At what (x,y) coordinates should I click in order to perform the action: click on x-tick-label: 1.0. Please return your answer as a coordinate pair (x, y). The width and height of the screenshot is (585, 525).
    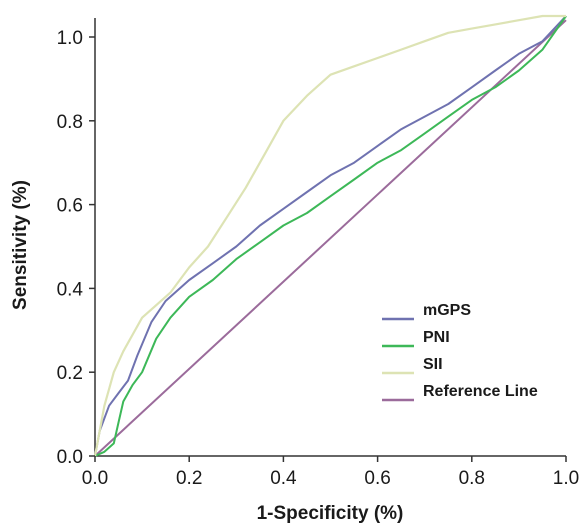
    Looking at the image, I should click on (566, 478).